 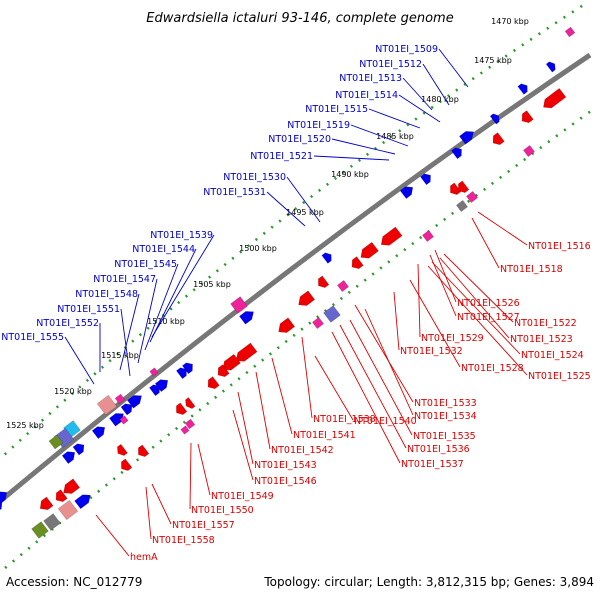 I want to click on tick-label-1480-kbp: 1480 kbp, so click(x=440, y=99).